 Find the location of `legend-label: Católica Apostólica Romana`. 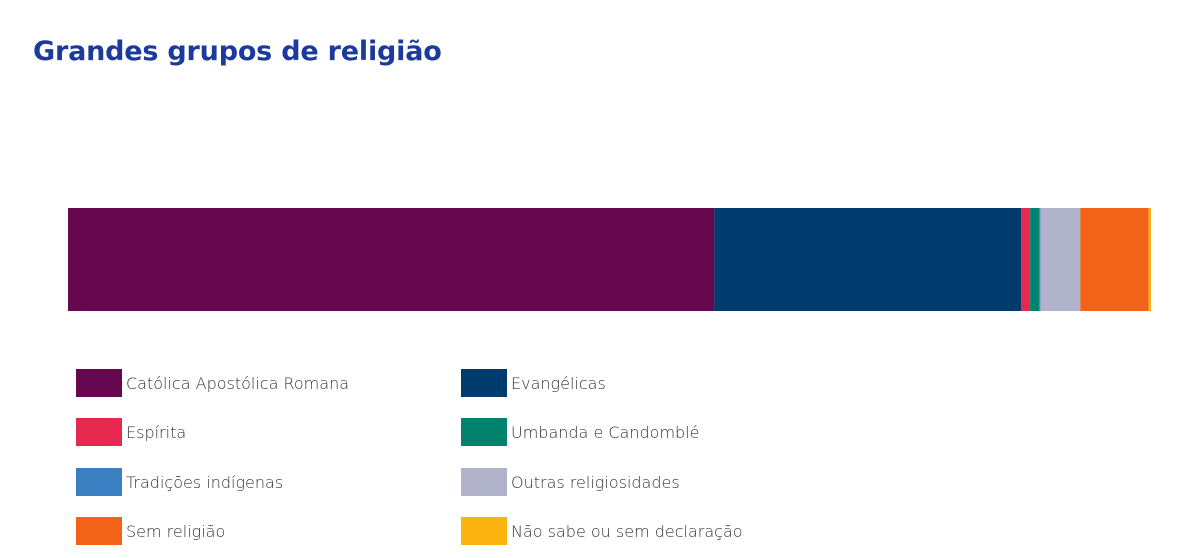

legend-label: Católica Apostólica Romana is located at coordinates (238, 383).